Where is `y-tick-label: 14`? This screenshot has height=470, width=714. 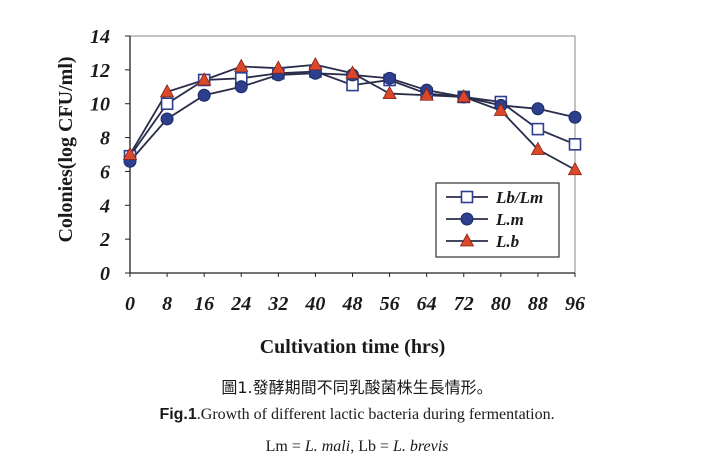 y-tick-label: 14 is located at coordinates (100, 37).